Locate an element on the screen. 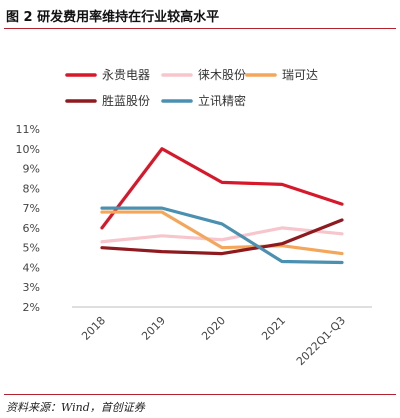 The height and width of the screenshot is (418, 400). y-tick-label: 4% is located at coordinates (31, 267).